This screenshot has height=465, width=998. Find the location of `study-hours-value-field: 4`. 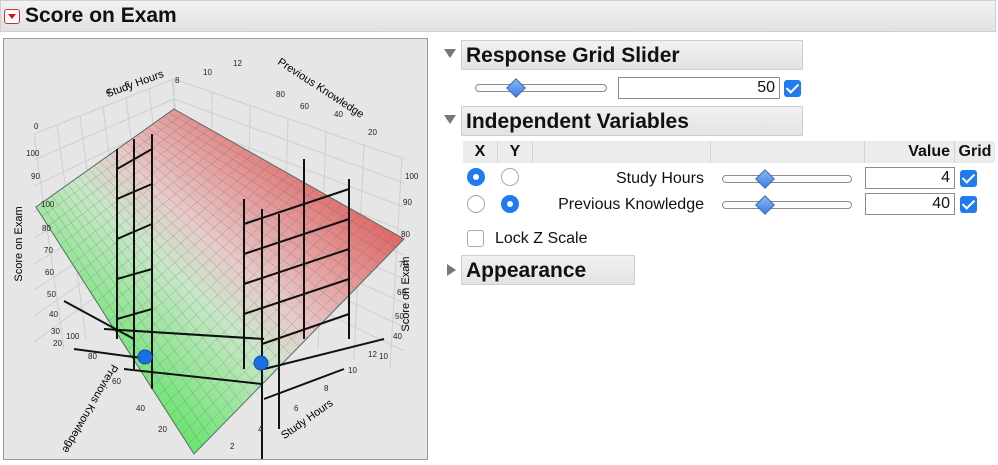

study-hours-value-field: 4 is located at coordinates (910, 178).